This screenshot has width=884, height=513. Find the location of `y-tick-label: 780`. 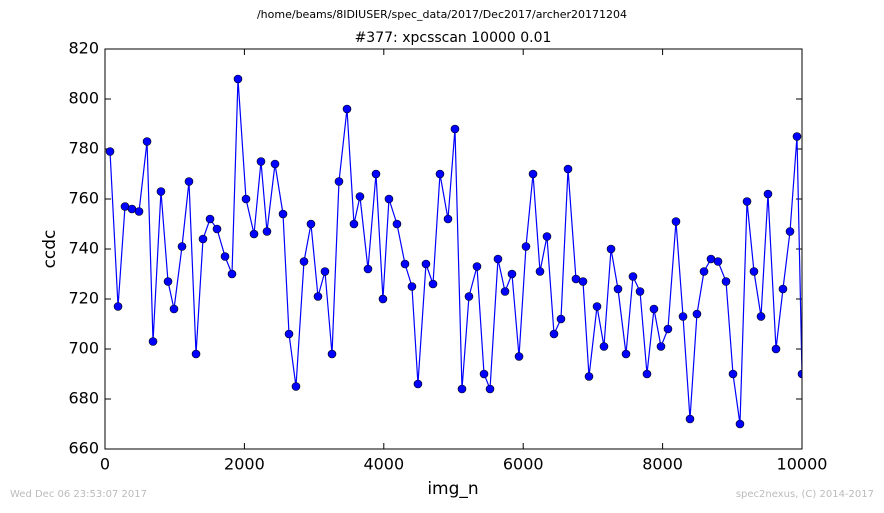

y-tick-label: 780 is located at coordinates (83, 148).